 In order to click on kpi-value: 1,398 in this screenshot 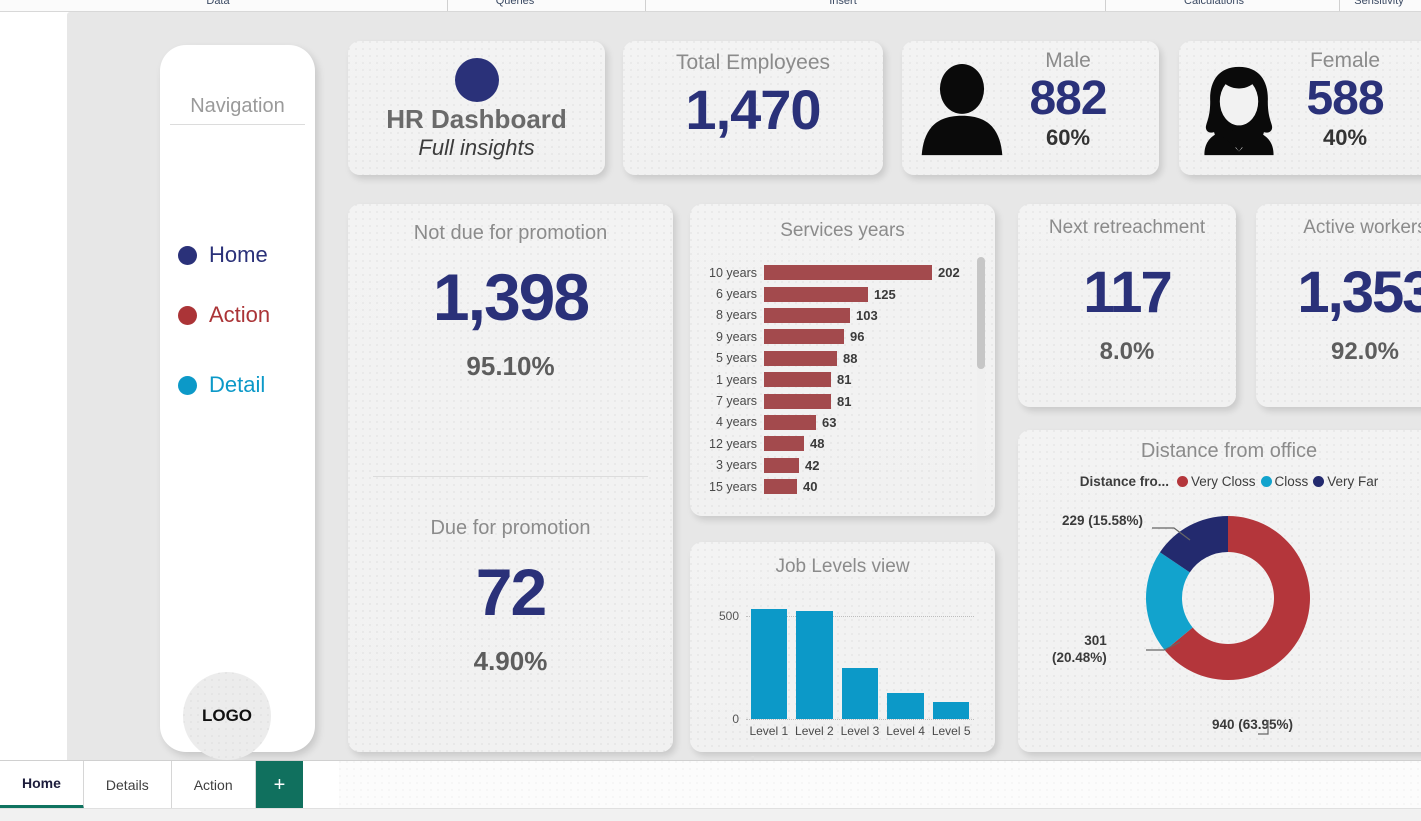, I will do `click(511, 297)`.